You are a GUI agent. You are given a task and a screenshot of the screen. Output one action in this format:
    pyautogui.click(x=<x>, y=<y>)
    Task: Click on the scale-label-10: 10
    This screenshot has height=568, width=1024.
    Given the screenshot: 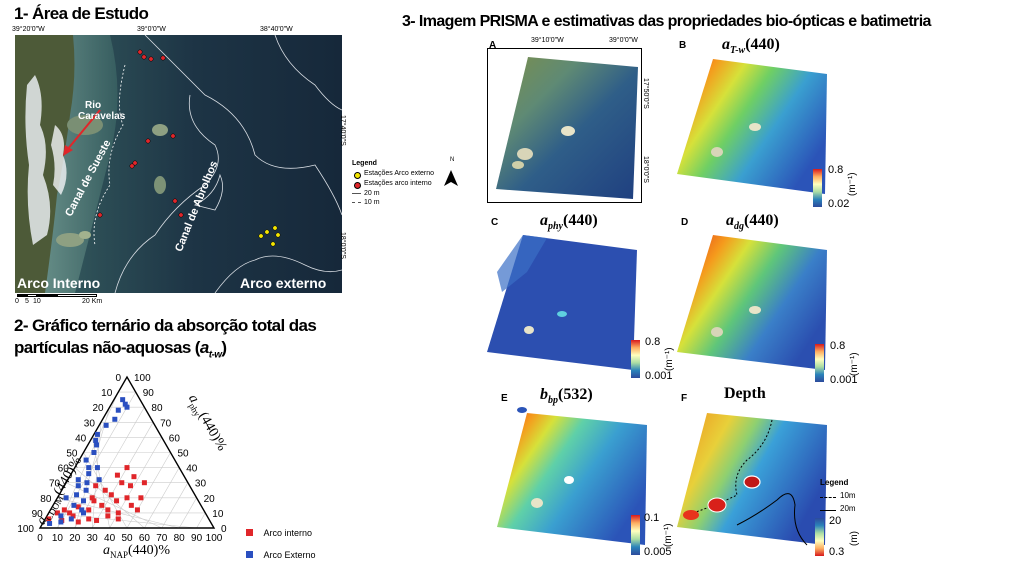 What is the action you would take?
    pyautogui.click(x=37, y=301)
    